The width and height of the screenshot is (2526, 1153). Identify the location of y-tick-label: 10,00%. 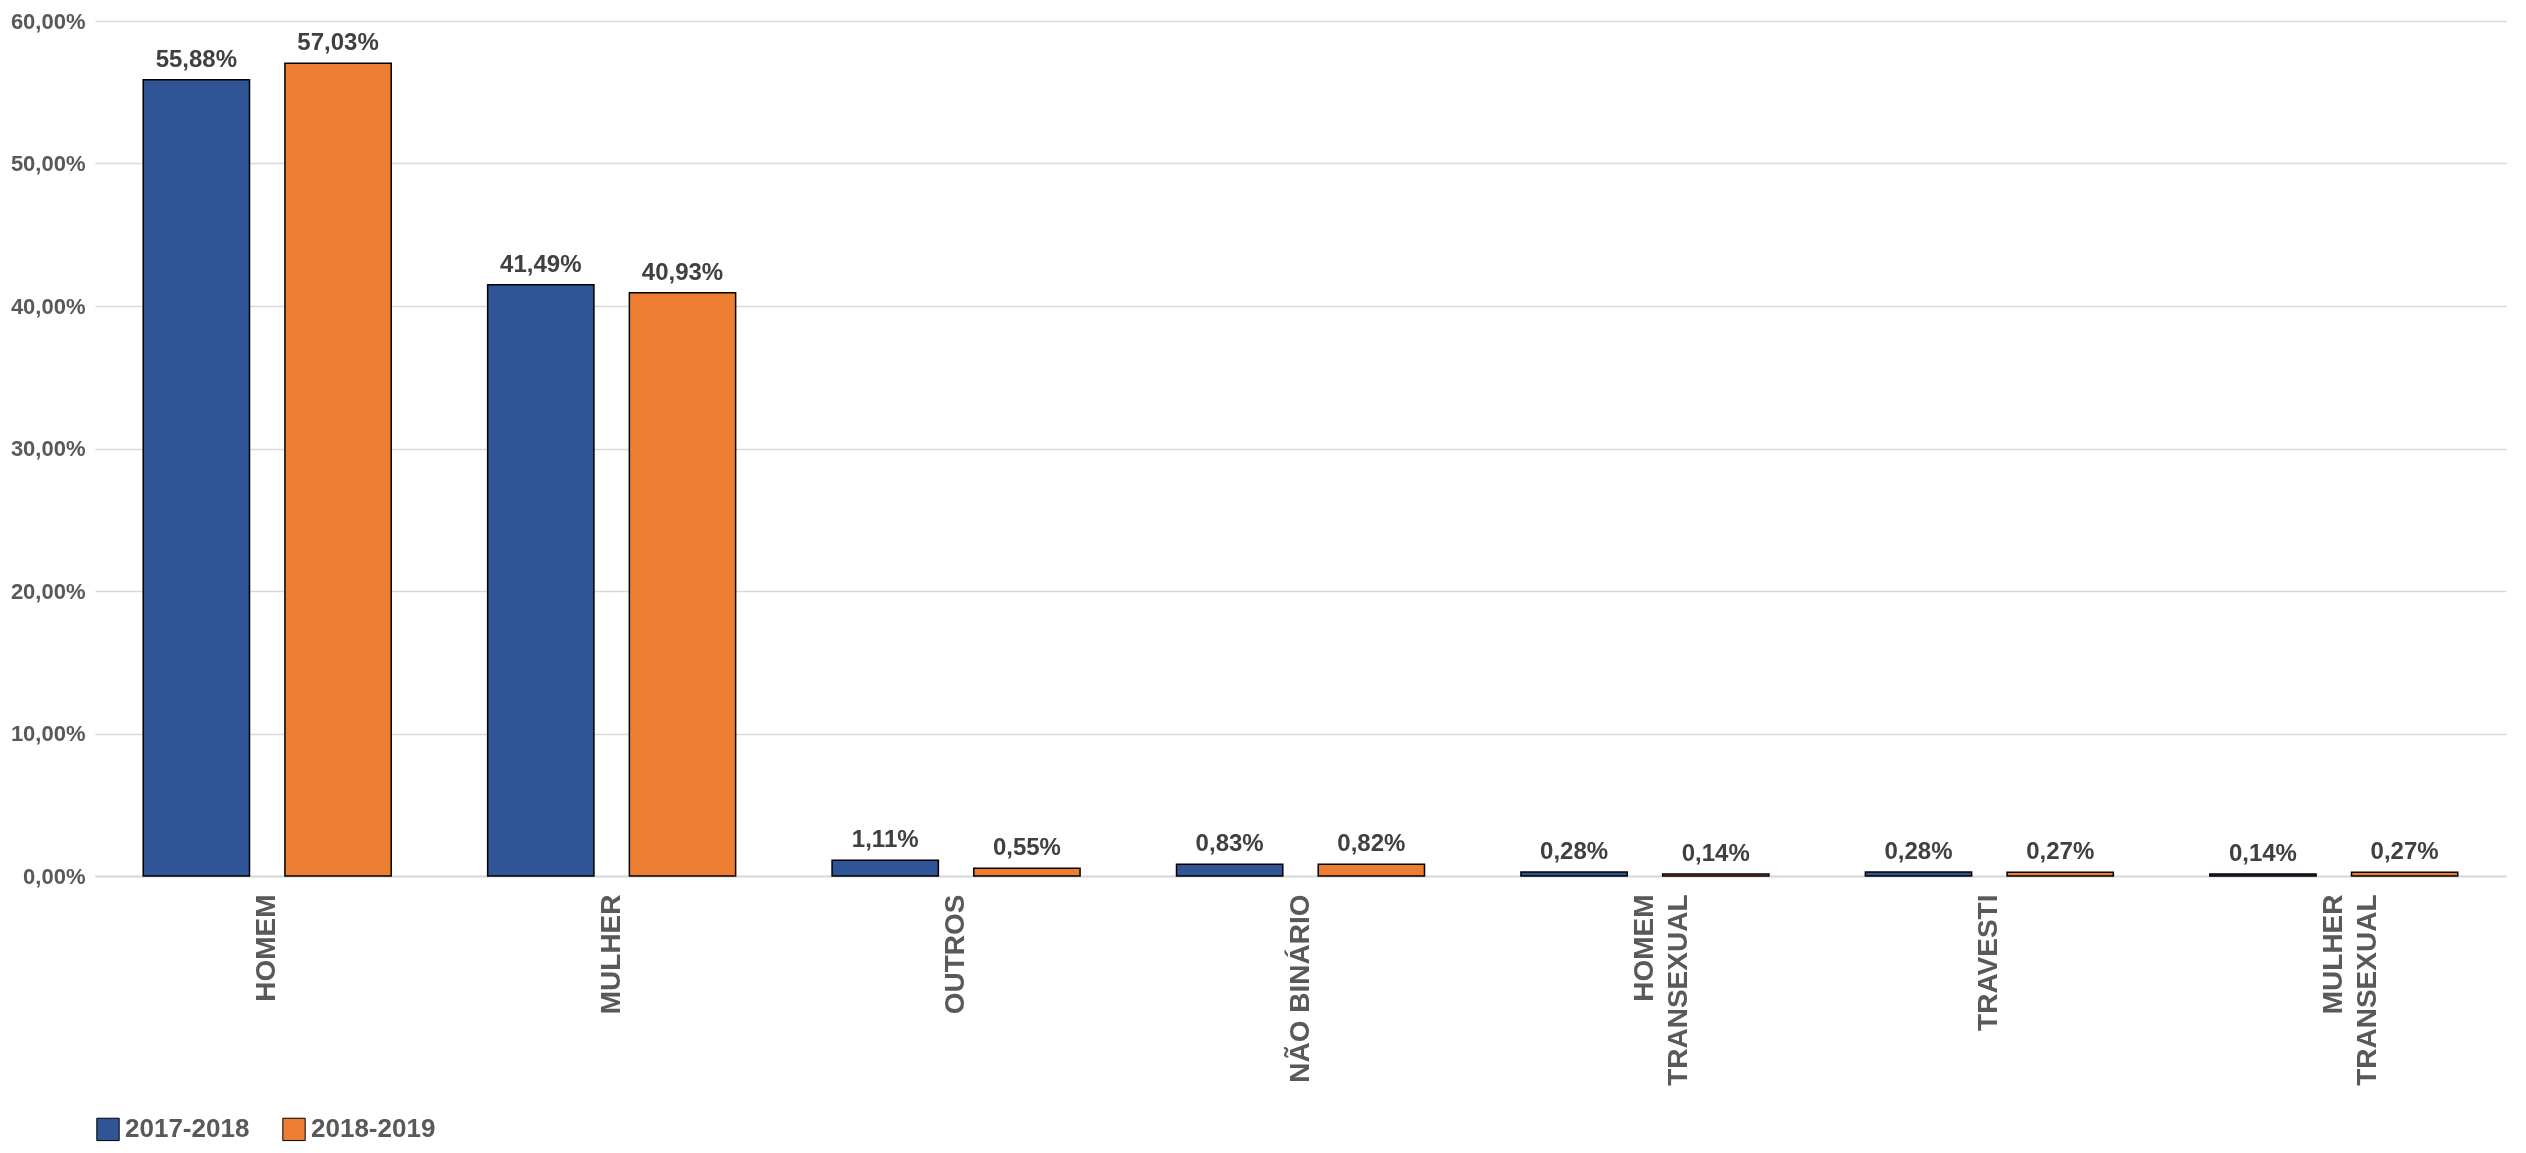
(48, 733).